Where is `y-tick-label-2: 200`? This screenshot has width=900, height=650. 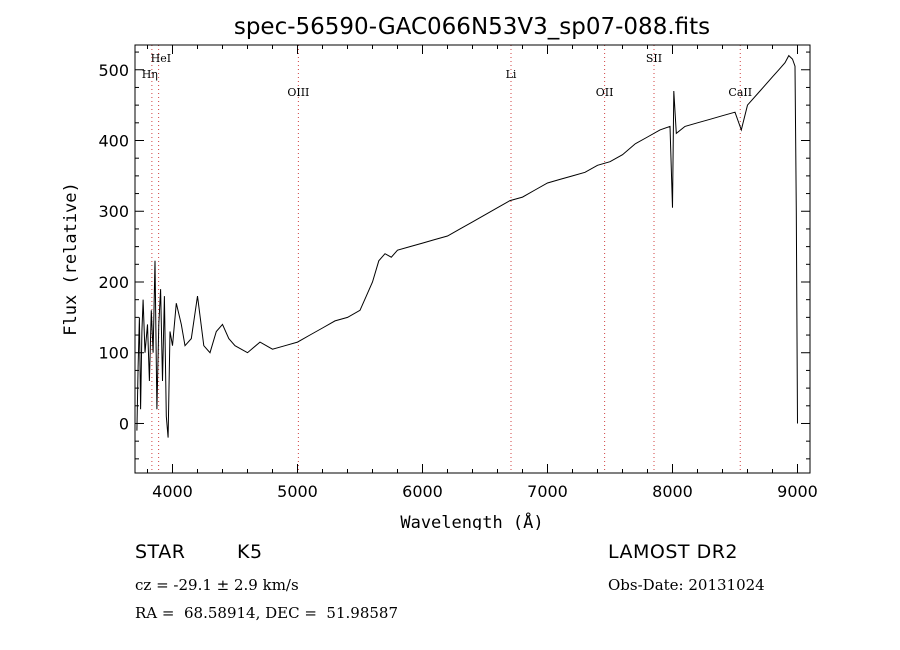 y-tick-label-2: 200 is located at coordinates (113, 282).